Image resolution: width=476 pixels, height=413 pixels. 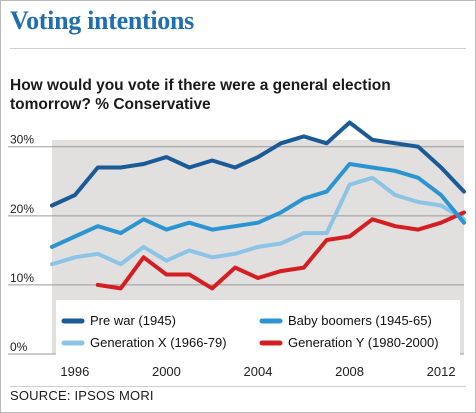 What do you see at coordinates (22, 243) in the screenshot?
I see `y-axis-tick-labels: 0% 10% 20% 30%` at bounding box center [22, 243].